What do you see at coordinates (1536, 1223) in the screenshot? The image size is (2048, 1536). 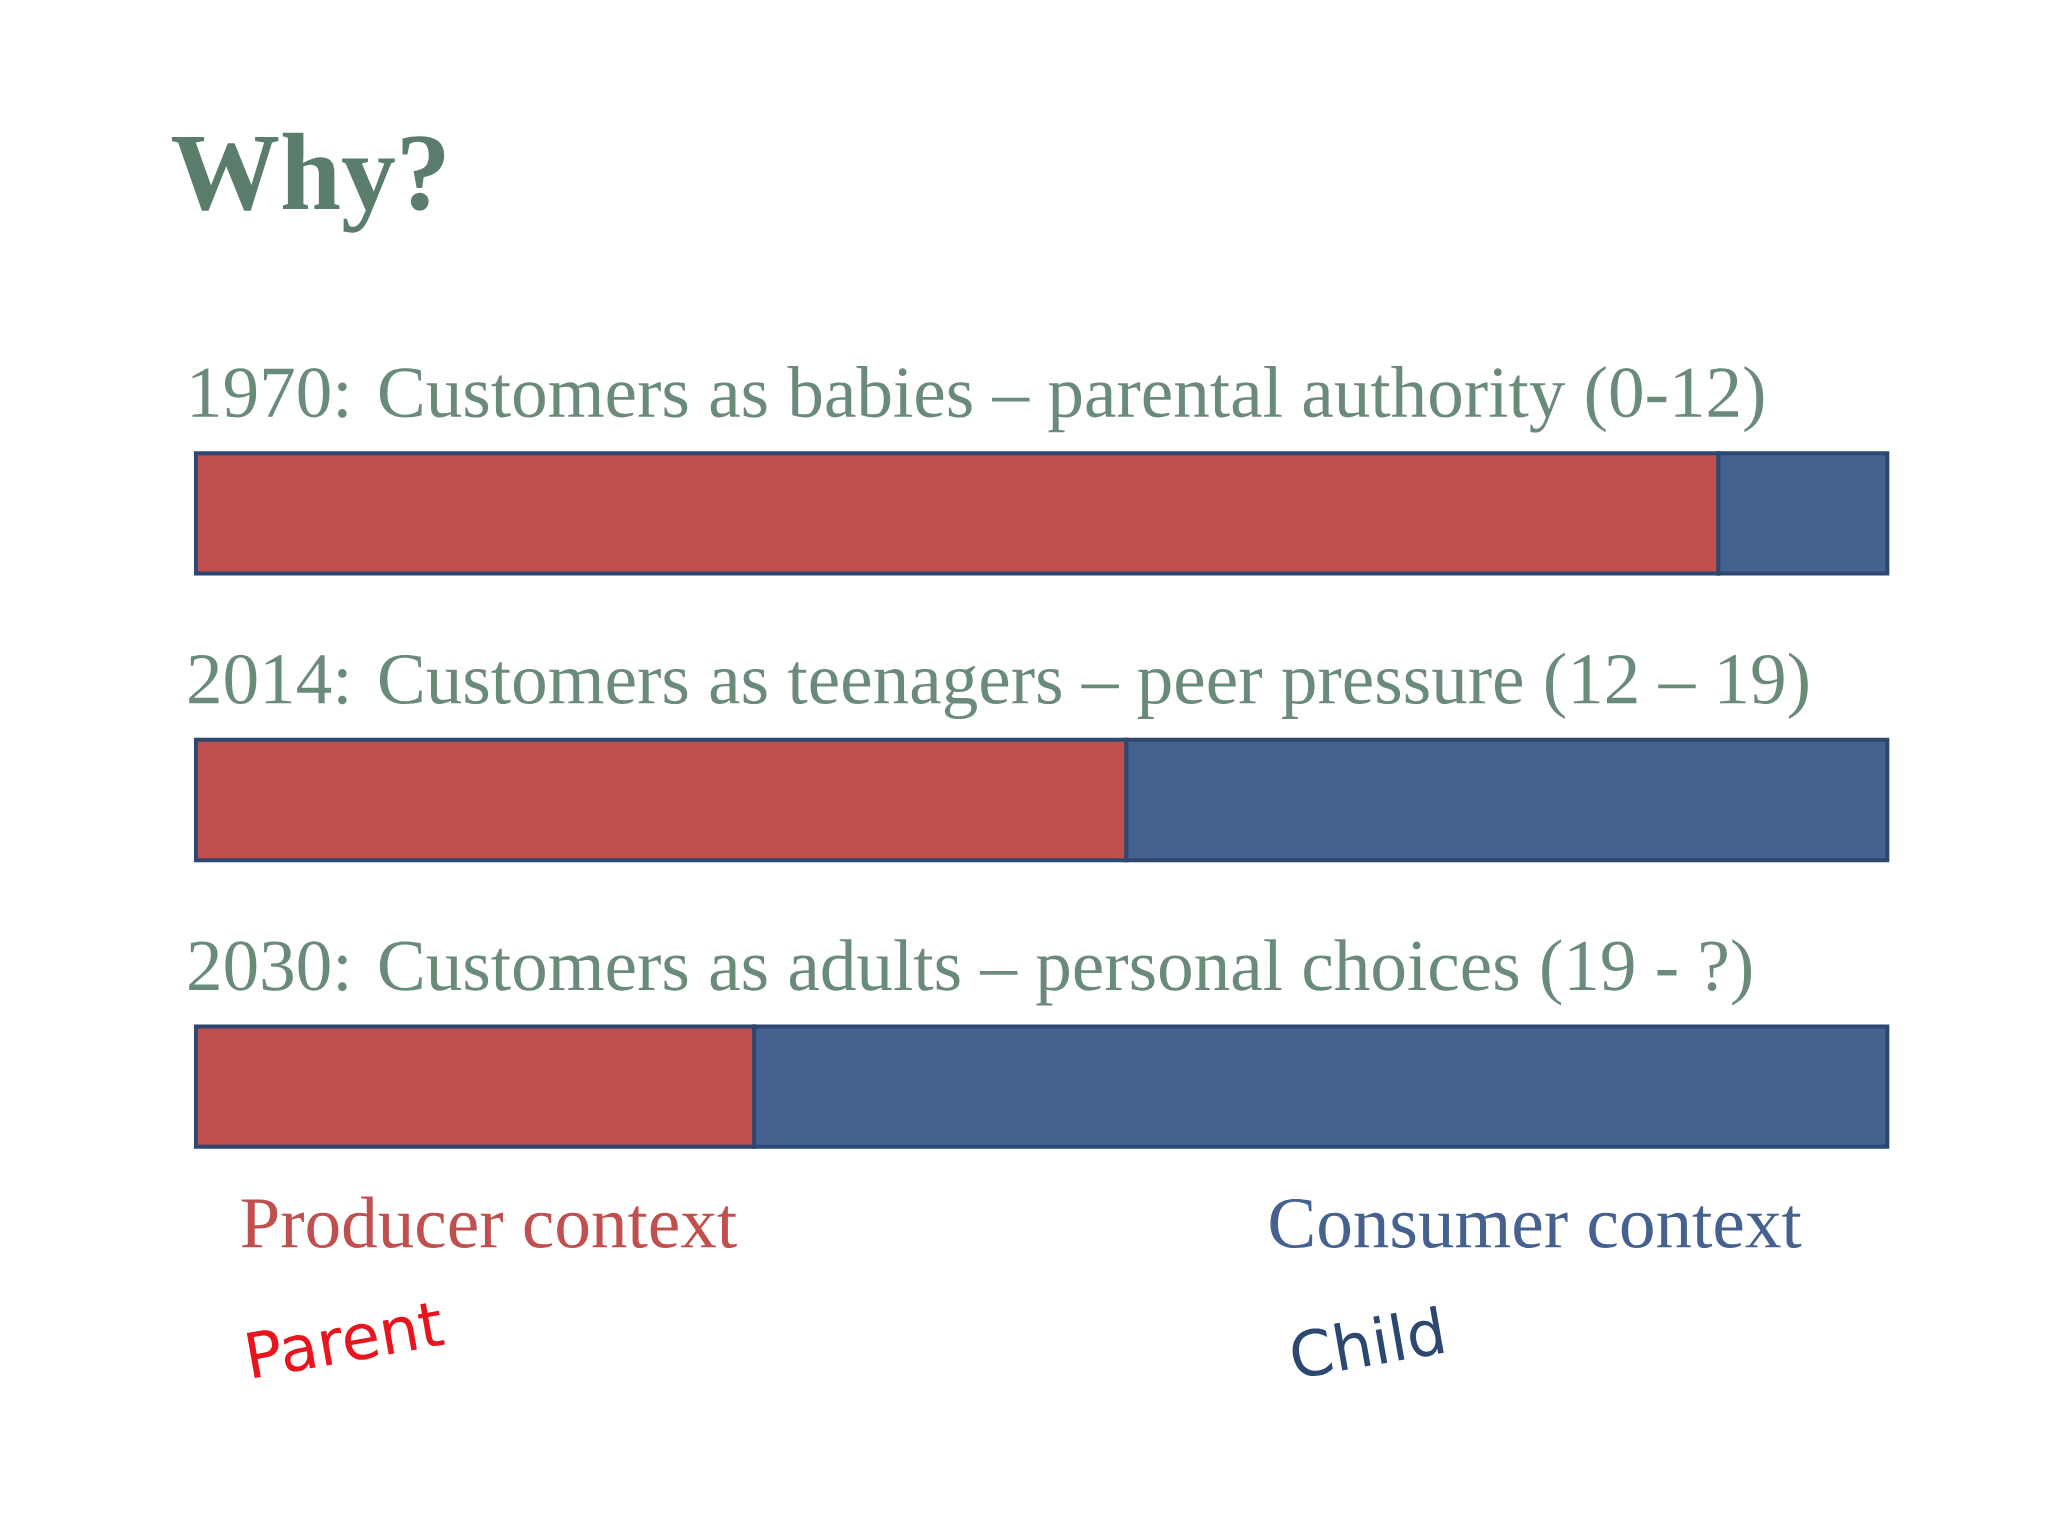 I see `series-label: Consumer context` at bounding box center [1536, 1223].